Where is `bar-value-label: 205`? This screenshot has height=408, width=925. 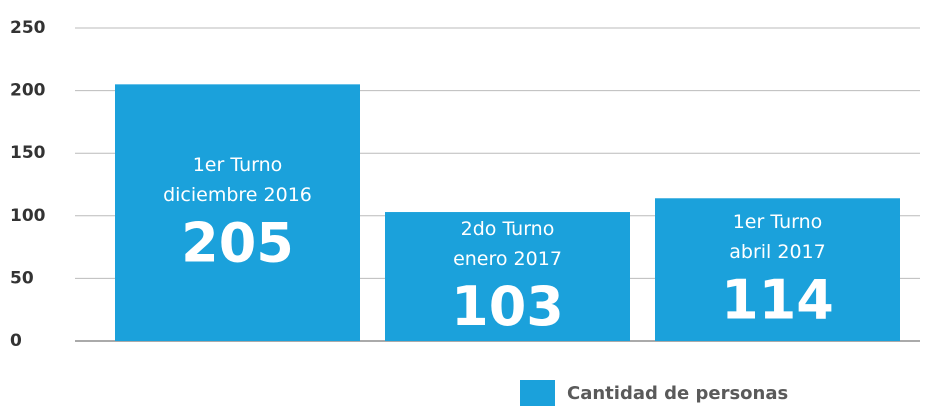 bar-value-label: 205 is located at coordinates (237, 242).